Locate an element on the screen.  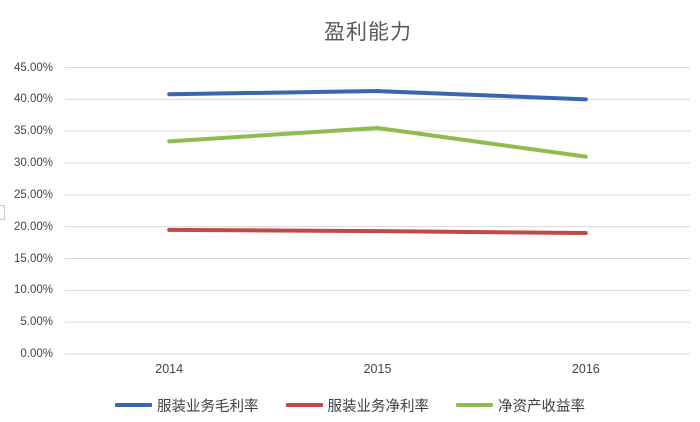
legend-entry: 服装业务净利率 is located at coordinates (357, 405).